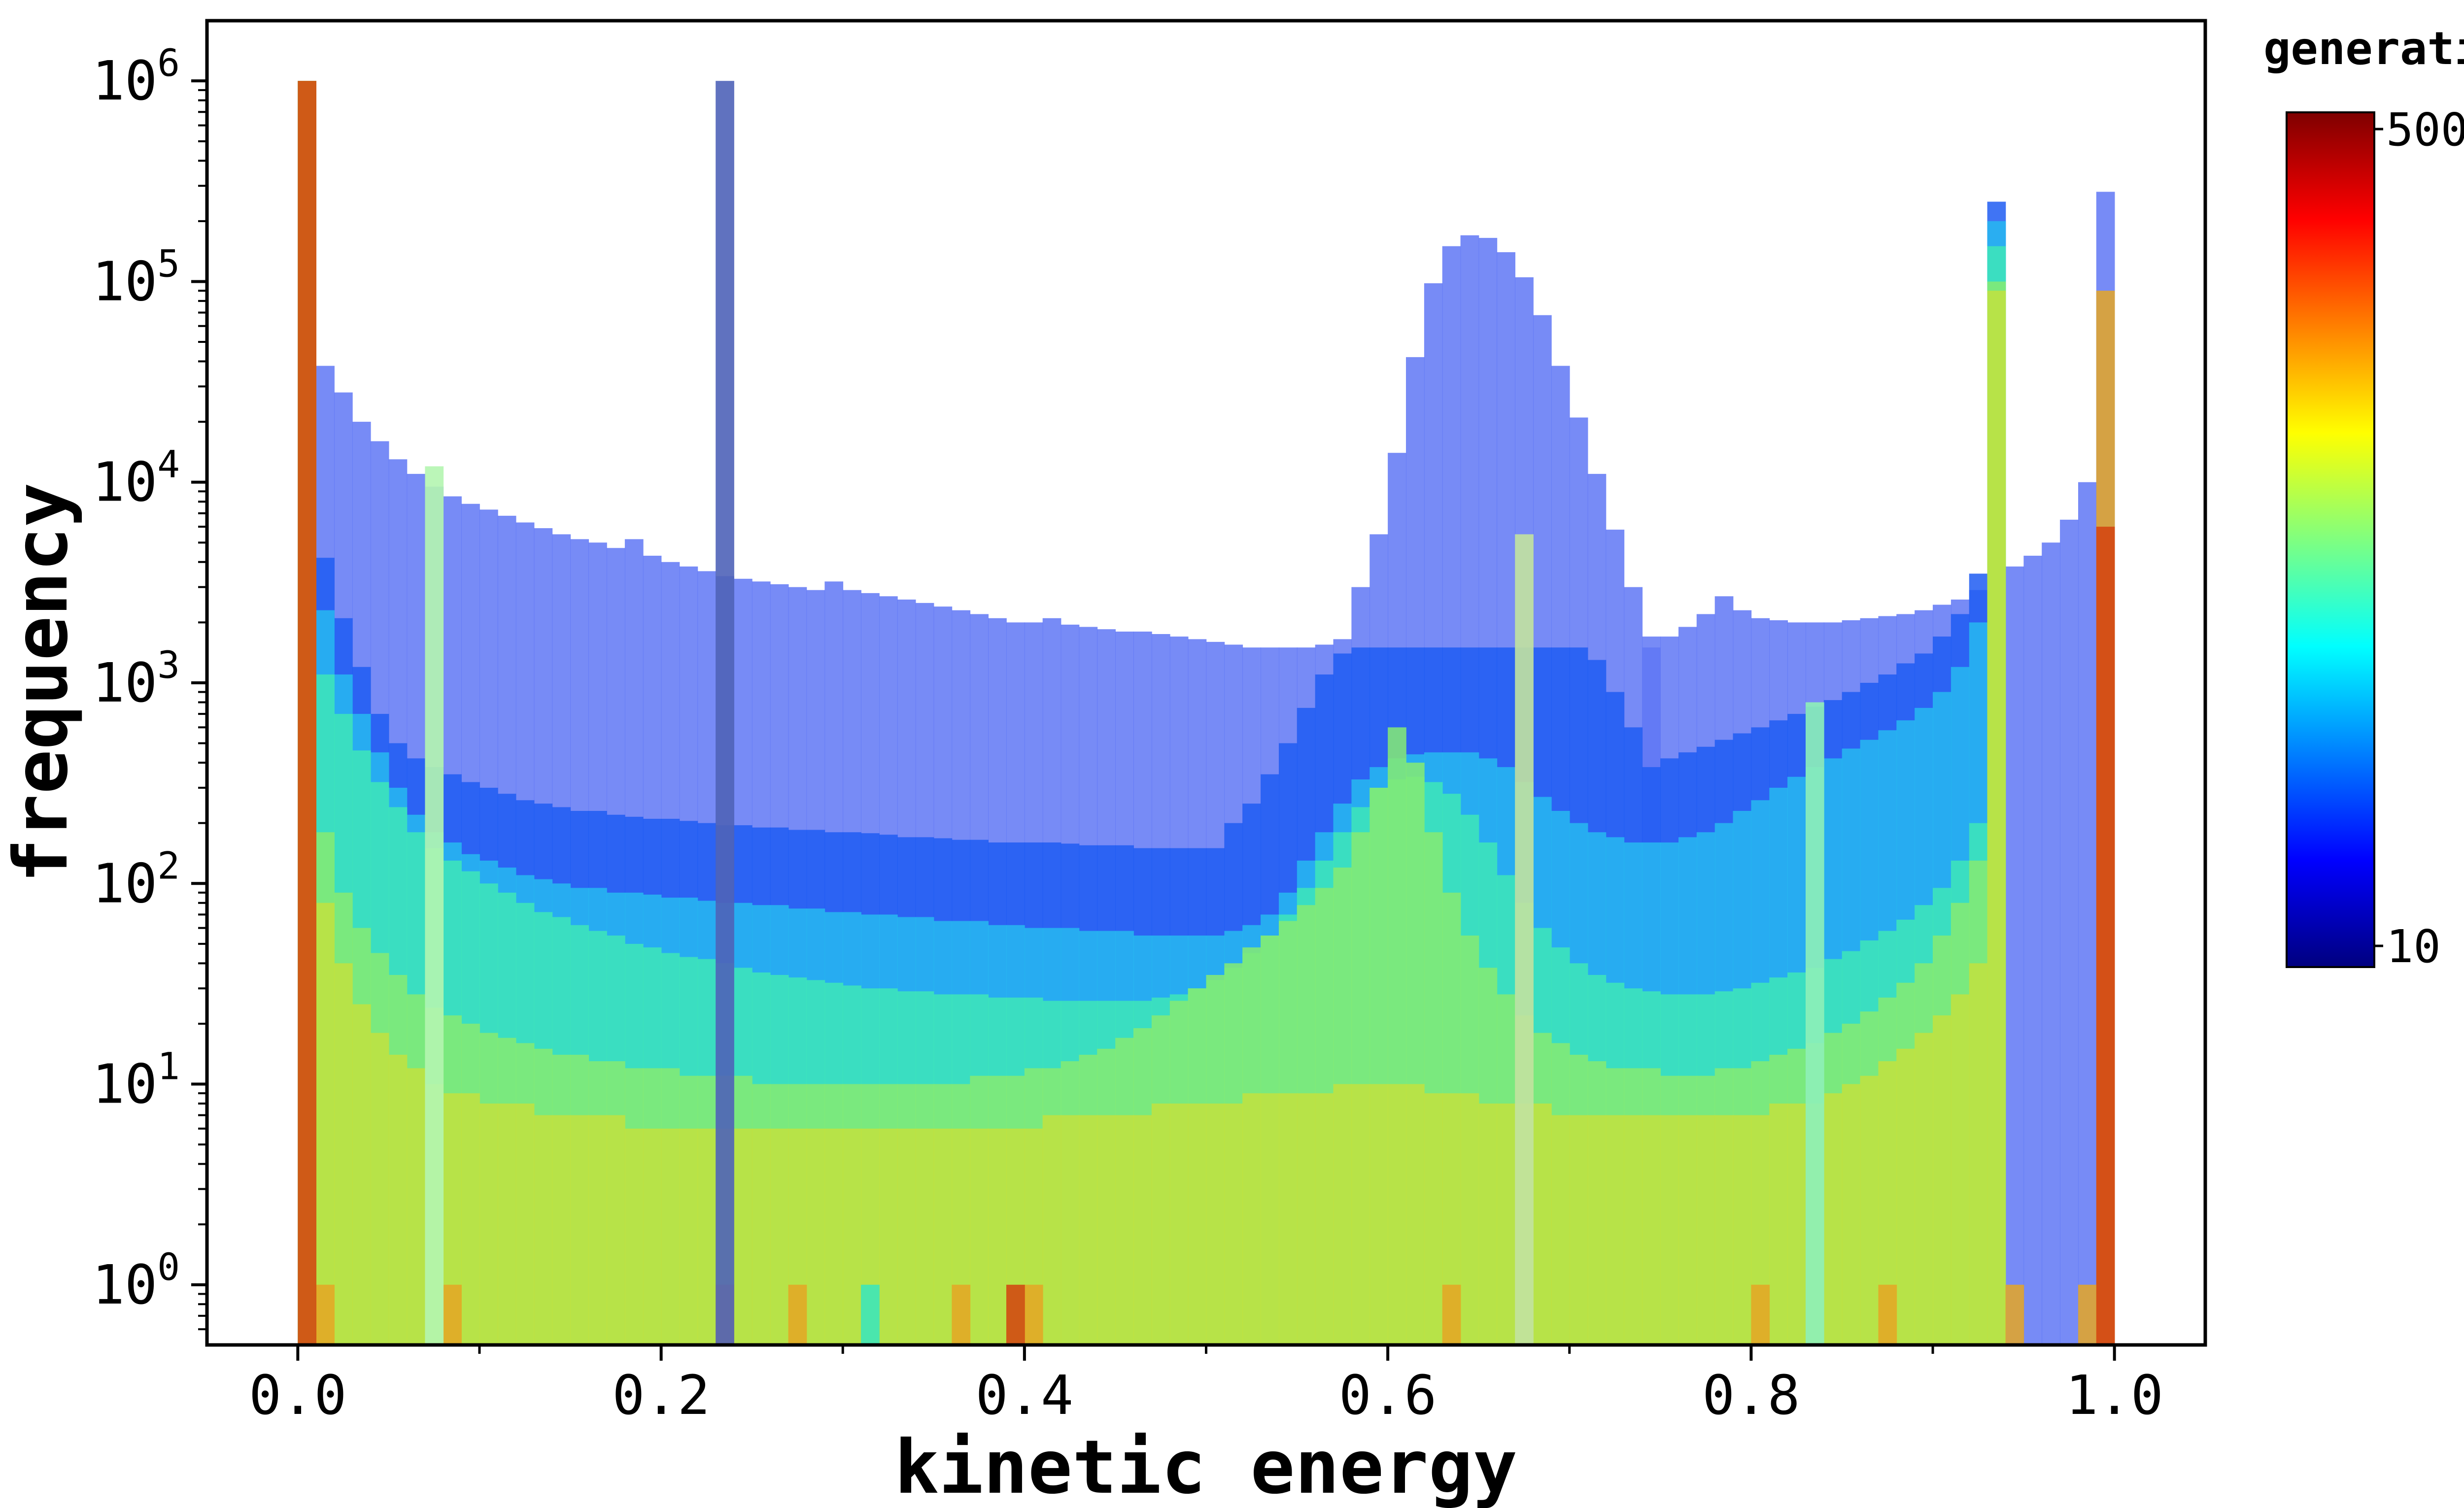 The image size is (2464, 1508). I want to click on x-tick-label: 0.4, so click(1025, 1395).